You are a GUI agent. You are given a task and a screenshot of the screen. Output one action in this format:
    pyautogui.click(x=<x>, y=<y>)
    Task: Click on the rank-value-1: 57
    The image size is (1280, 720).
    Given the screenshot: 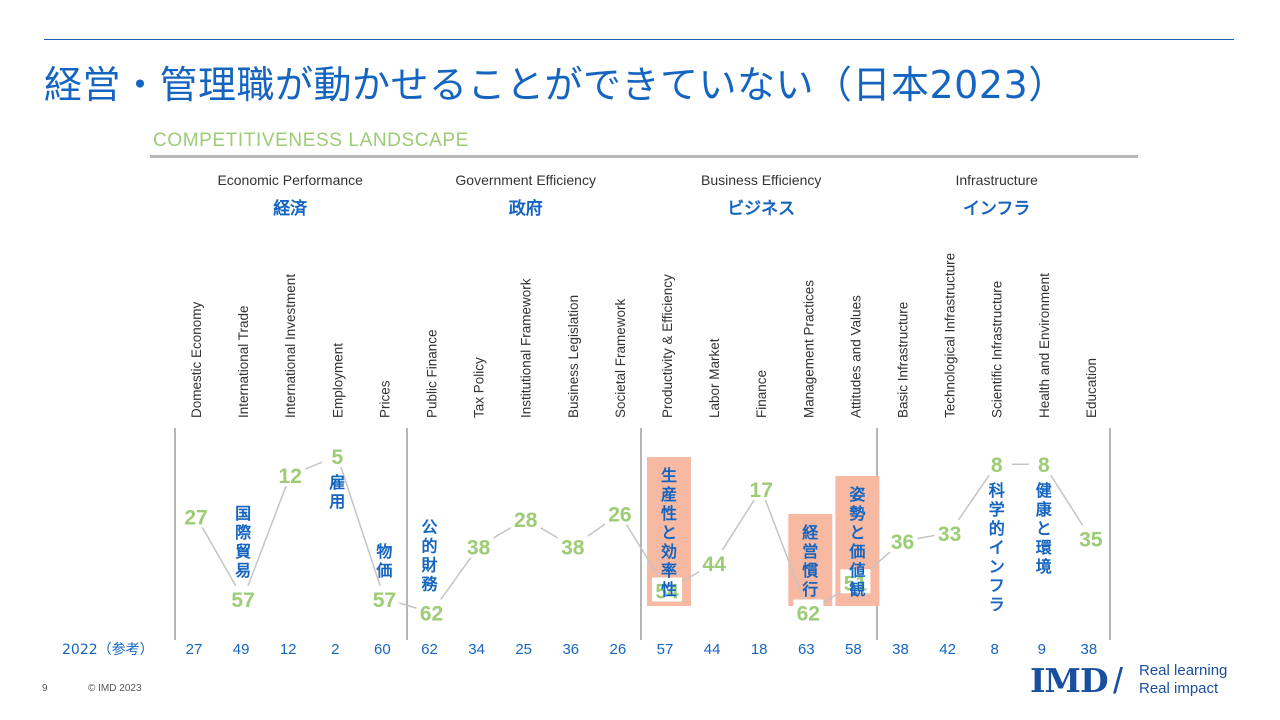 What is the action you would take?
    pyautogui.click(x=242, y=600)
    